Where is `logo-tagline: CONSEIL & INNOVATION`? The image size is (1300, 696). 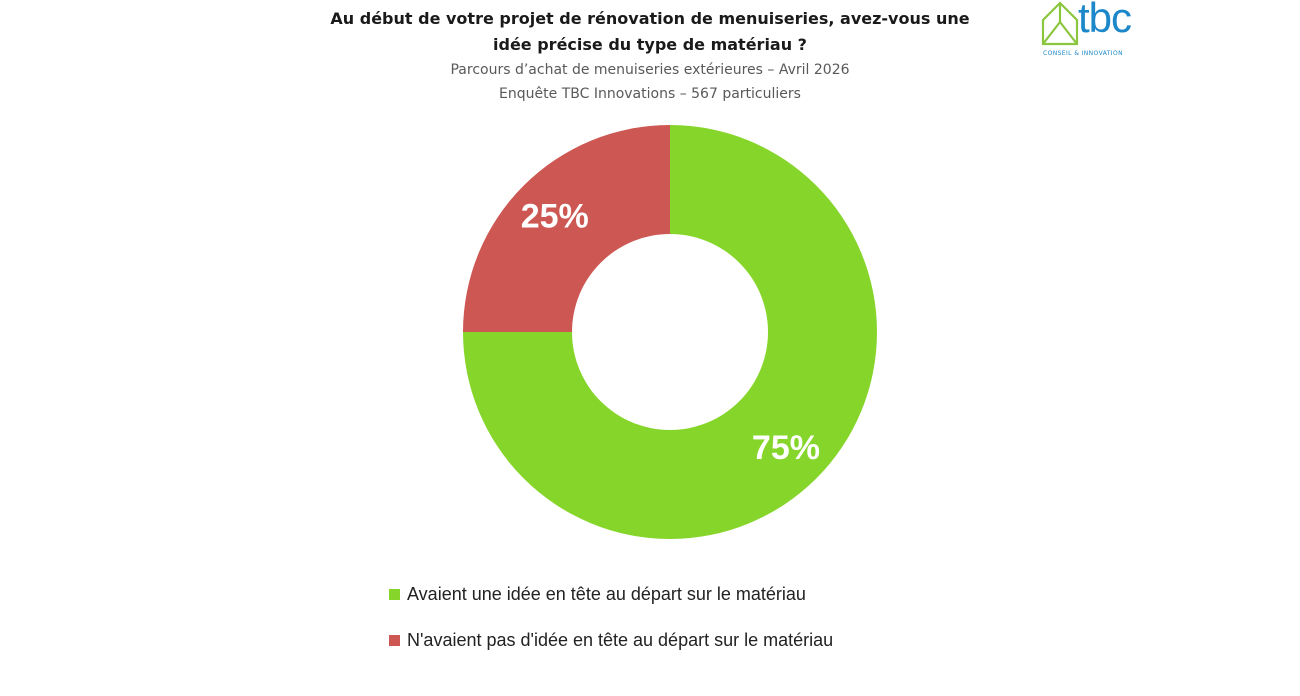
logo-tagline: CONSEIL & INNOVATION is located at coordinates (1083, 53).